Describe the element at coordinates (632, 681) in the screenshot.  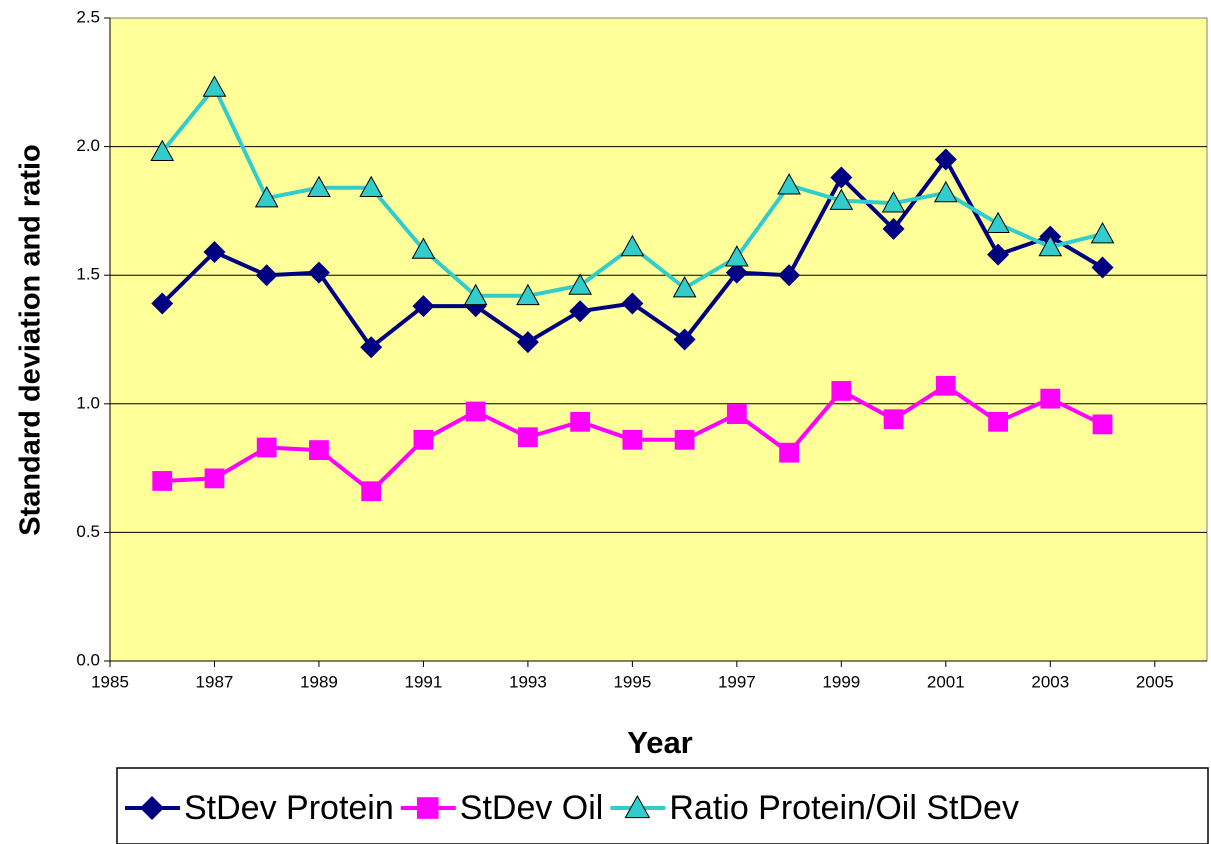
I see `x-tick-label: 1995` at that location.